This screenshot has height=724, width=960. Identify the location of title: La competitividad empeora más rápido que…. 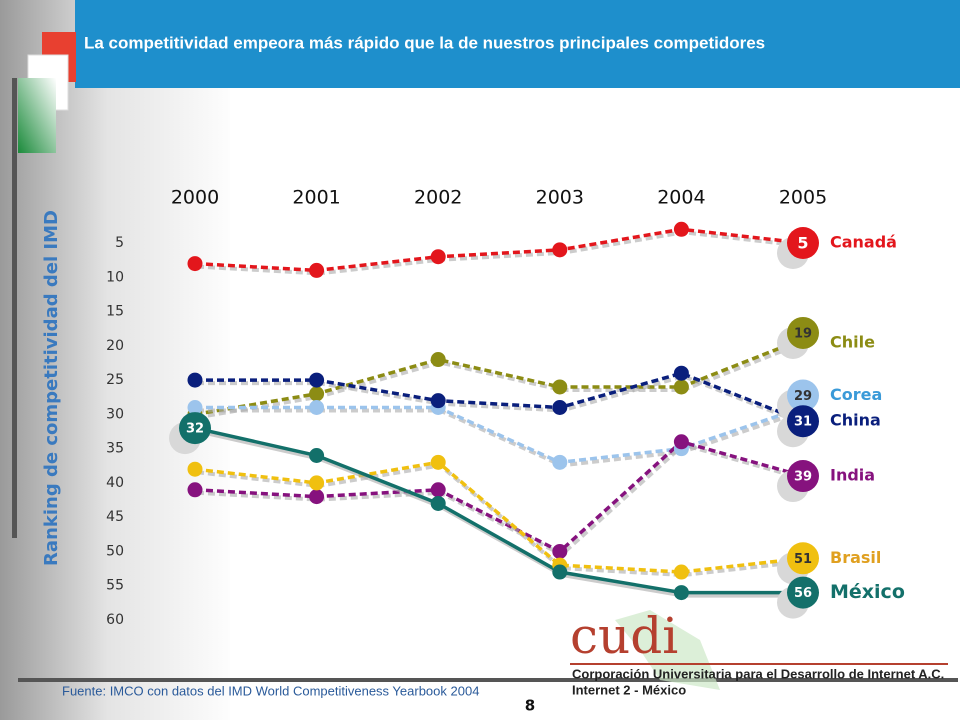
(424, 42).